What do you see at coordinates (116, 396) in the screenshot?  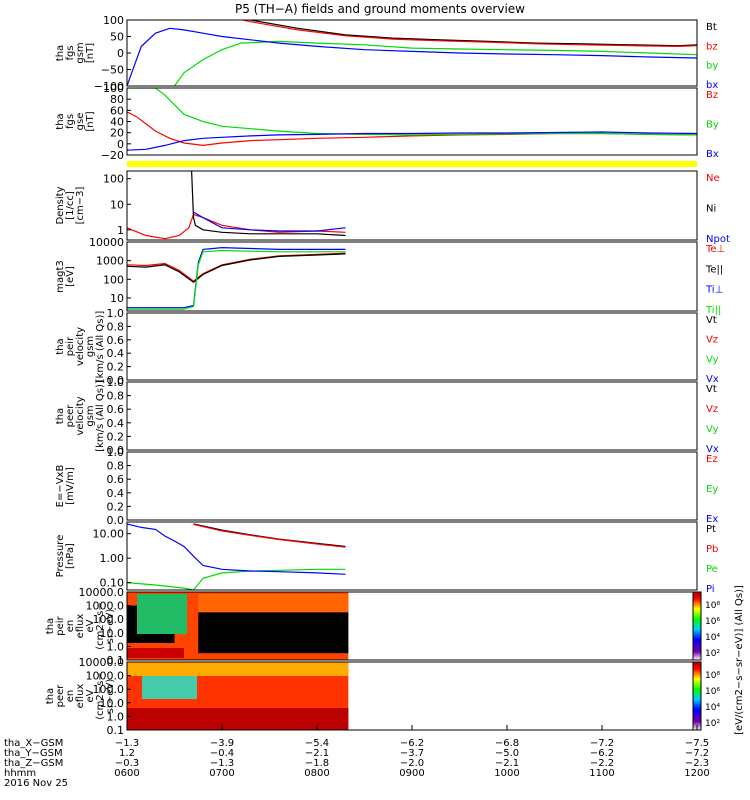 I see `y-tick-label: 0.8` at bounding box center [116, 396].